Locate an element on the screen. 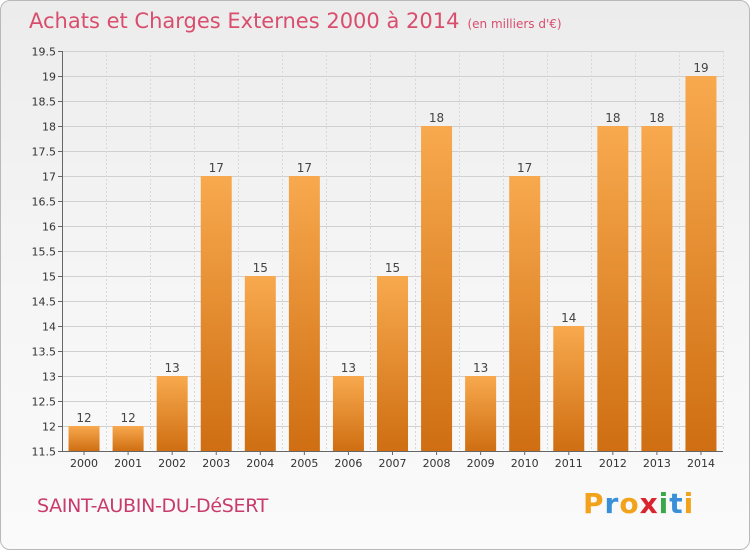  y-tick-label: 17.5 is located at coordinates (44, 152).